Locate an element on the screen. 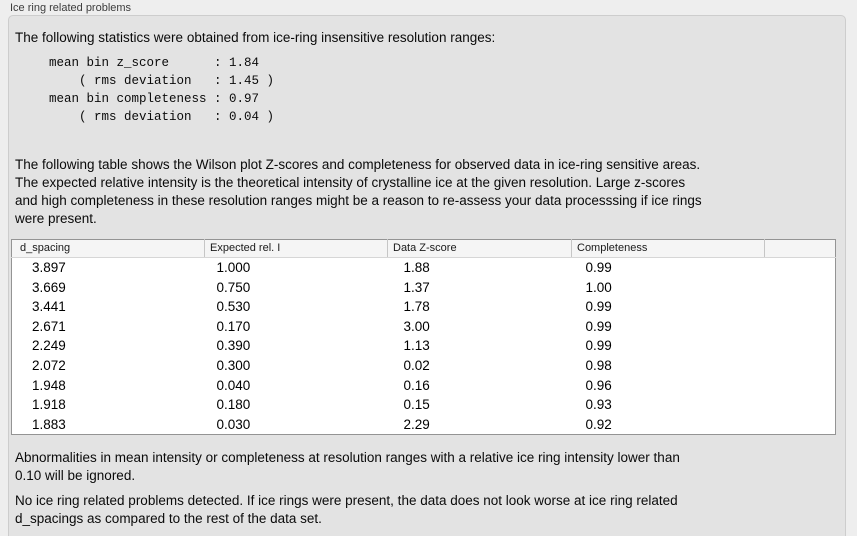 The width and height of the screenshot is (857, 536). table-cell: 3.897 is located at coordinates (49, 267).